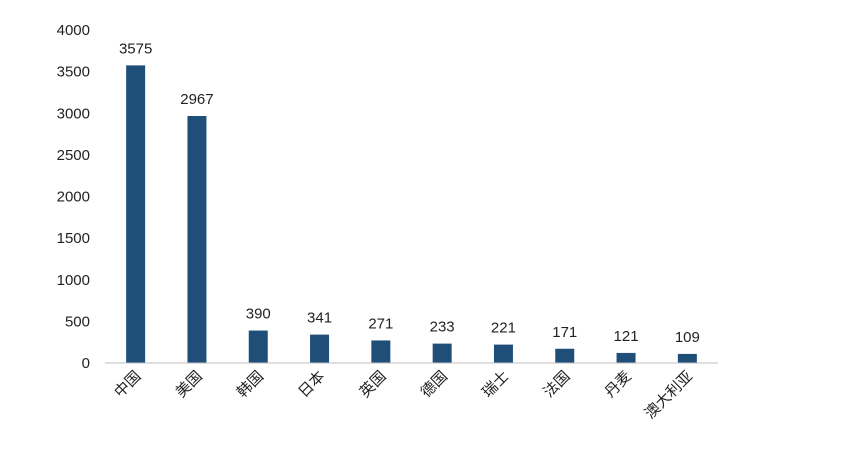 The width and height of the screenshot is (865, 465). Describe the element at coordinates (86, 363) in the screenshot. I see `y-tick-label: 0` at that location.